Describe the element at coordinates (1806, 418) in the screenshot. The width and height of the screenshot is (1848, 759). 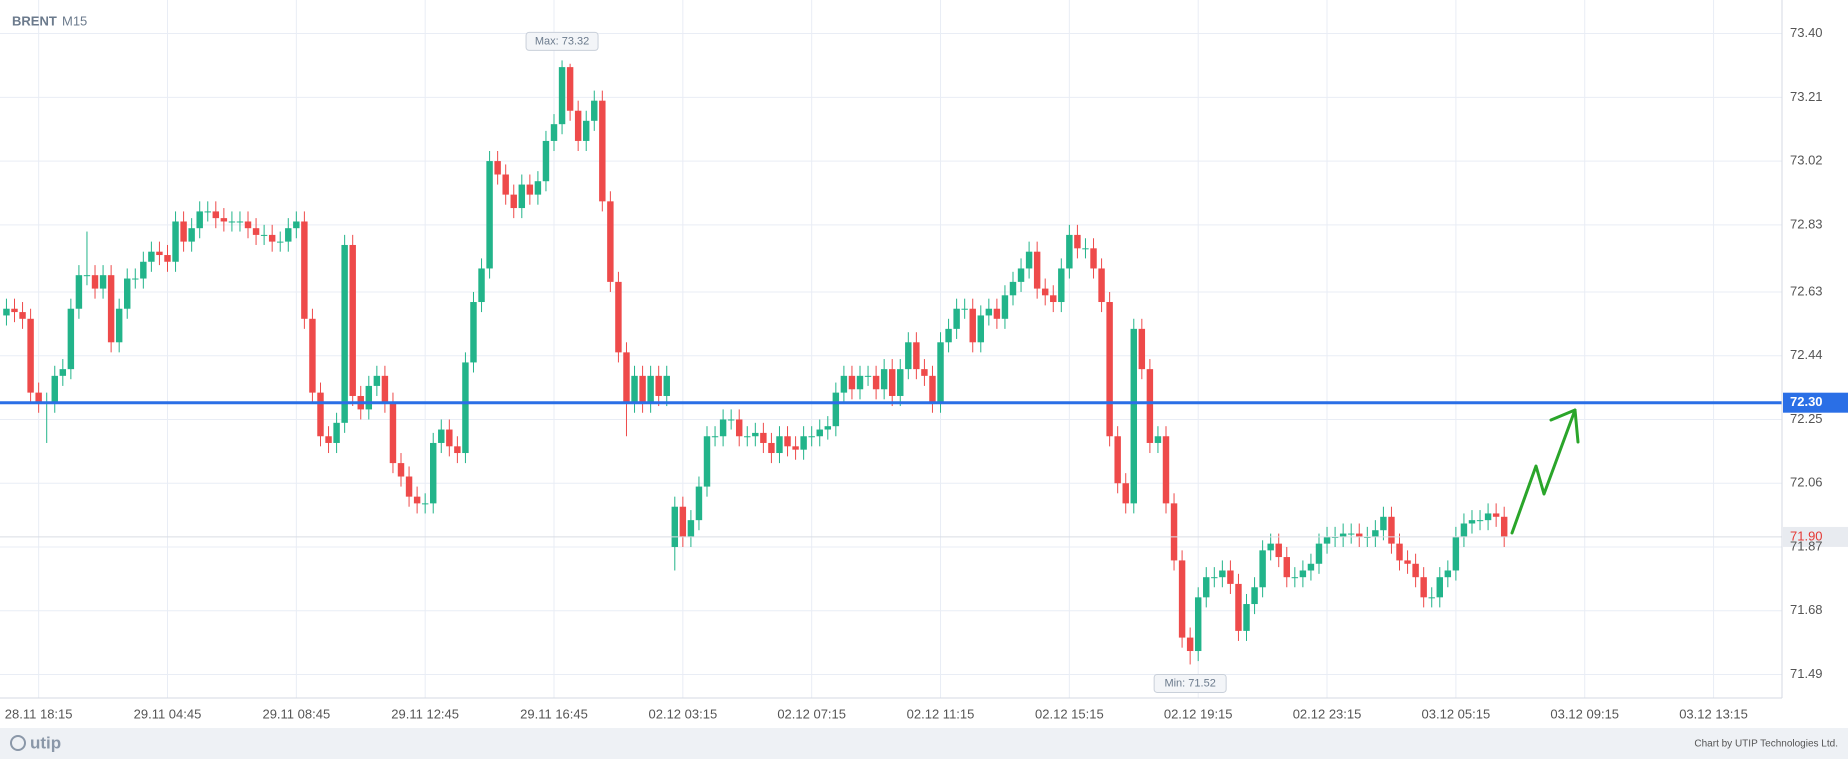
I see `y-tick-label: 72.25` at that location.